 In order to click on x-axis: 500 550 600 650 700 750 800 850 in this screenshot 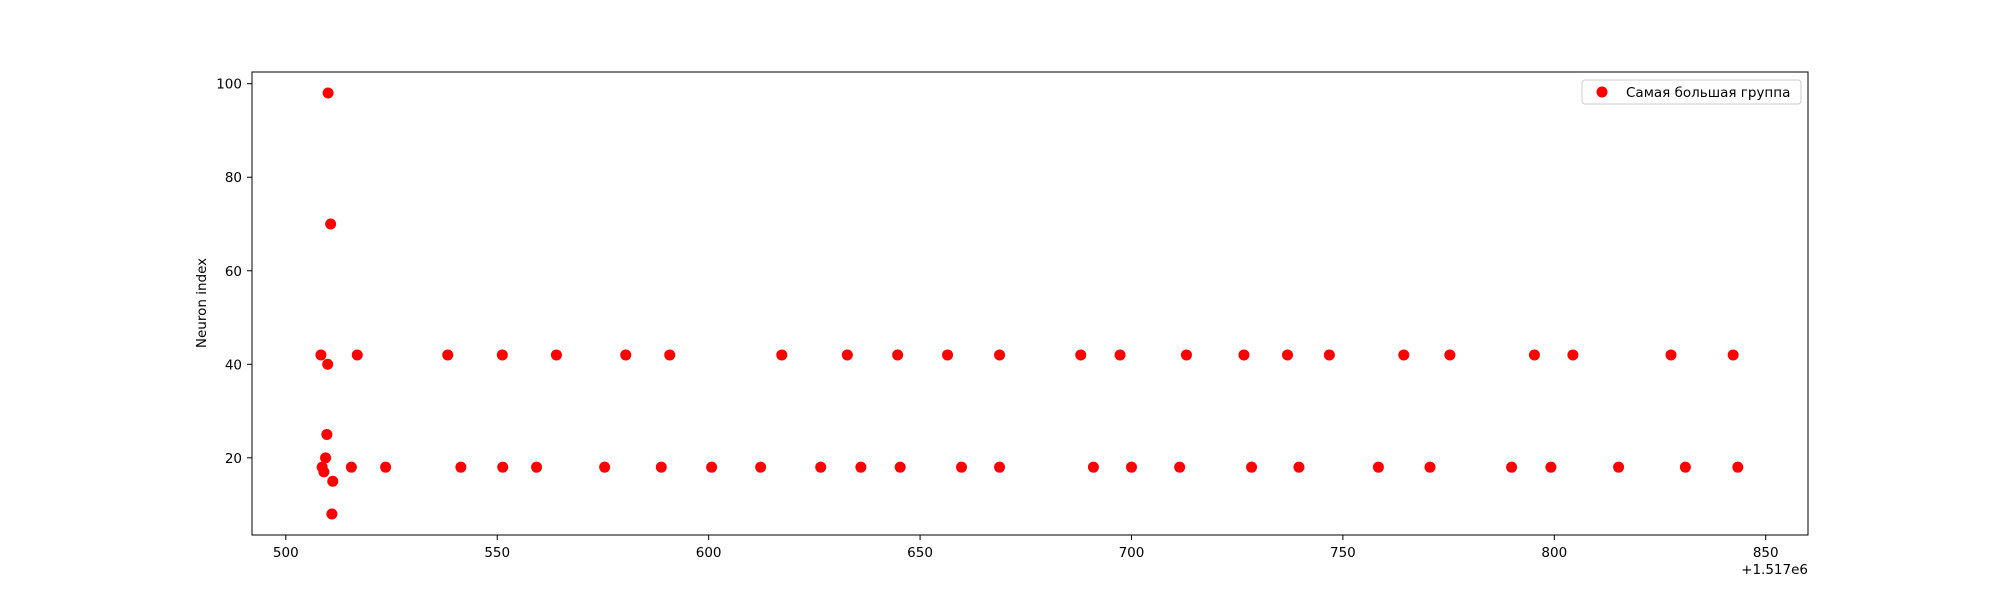, I will do `click(1026, 548)`.